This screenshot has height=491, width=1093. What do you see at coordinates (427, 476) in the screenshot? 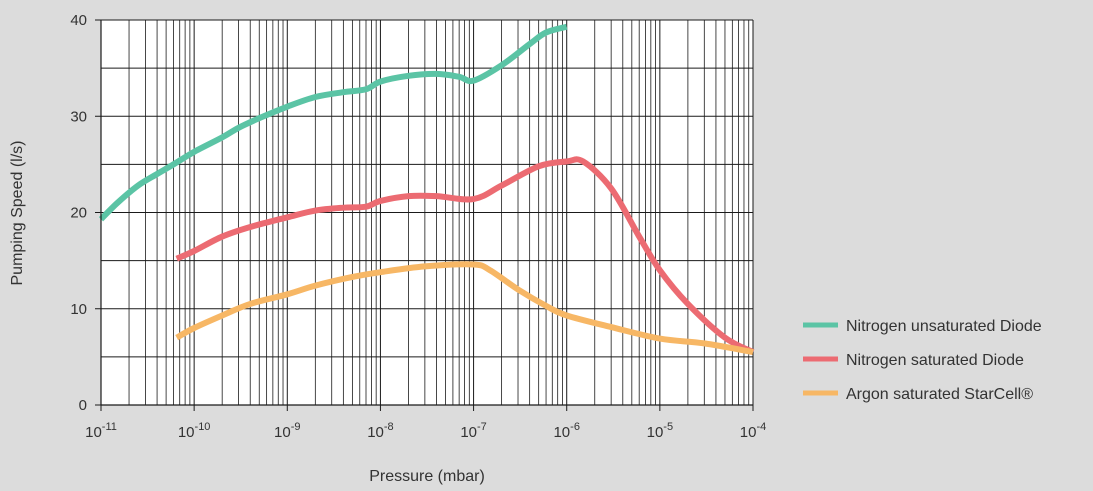
I see `x-axis-title: Pressure (mbar)` at bounding box center [427, 476].